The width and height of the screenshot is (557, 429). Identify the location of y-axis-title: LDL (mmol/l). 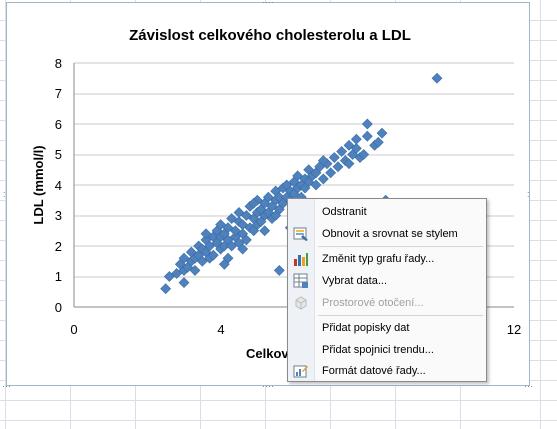
(38, 184).